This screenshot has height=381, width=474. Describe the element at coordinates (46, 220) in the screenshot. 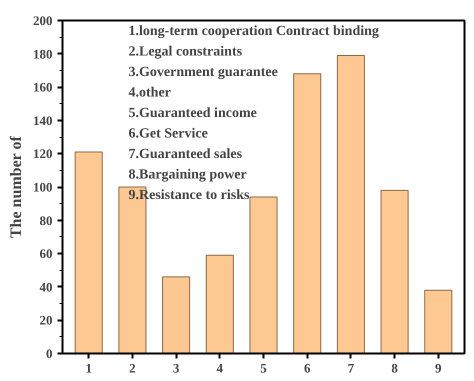

I see `y-tick-label: 80` at that location.